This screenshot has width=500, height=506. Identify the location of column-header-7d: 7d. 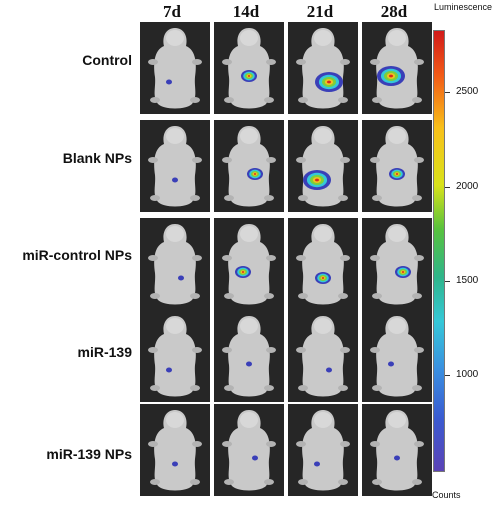
(172, 11).